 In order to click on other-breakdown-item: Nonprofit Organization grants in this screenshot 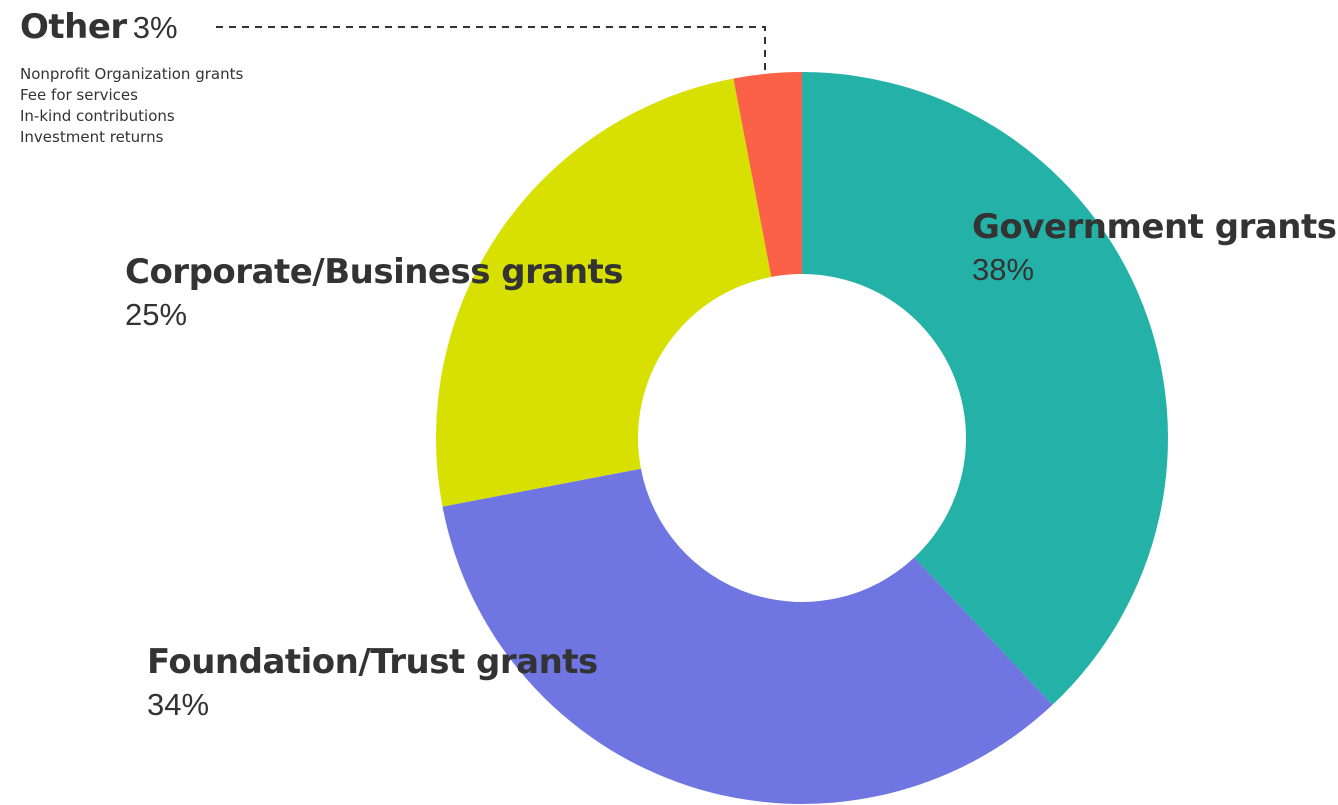, I will do `click(132, 74)`.